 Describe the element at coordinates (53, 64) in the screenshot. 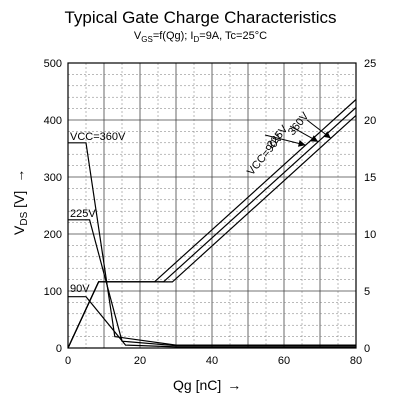

I see `y-tick-label-left: 500` at that location.